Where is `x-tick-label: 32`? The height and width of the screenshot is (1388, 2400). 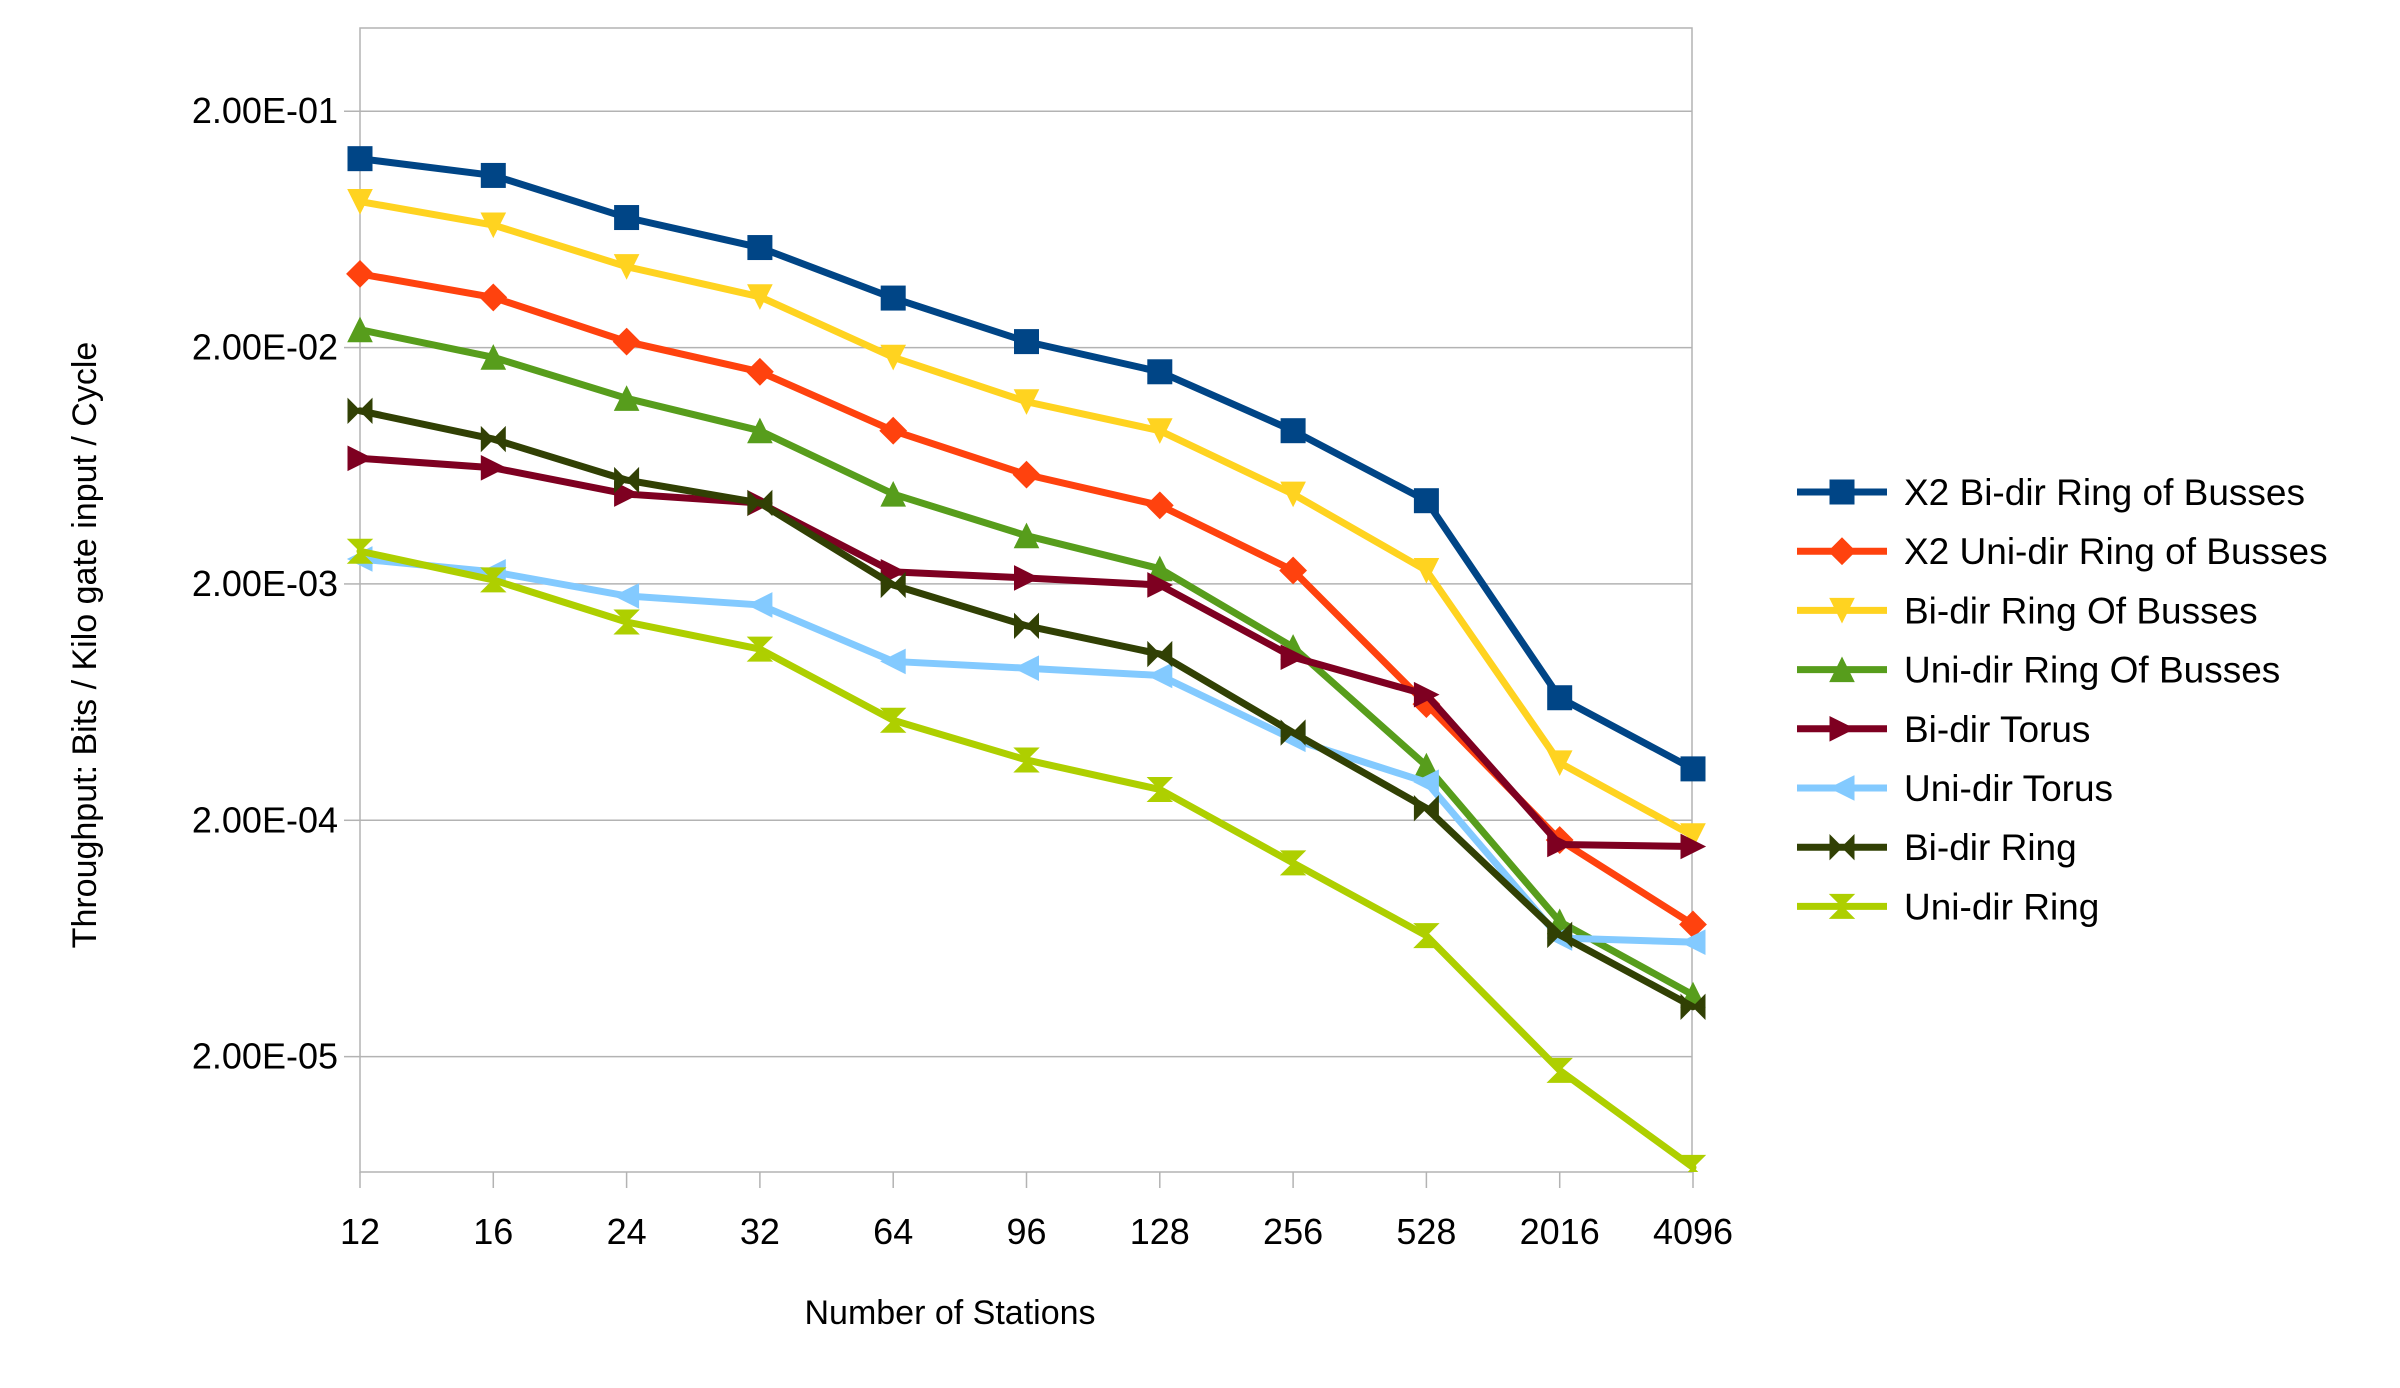 x-tick-label: 32 is located at coordinates (760, 1231).